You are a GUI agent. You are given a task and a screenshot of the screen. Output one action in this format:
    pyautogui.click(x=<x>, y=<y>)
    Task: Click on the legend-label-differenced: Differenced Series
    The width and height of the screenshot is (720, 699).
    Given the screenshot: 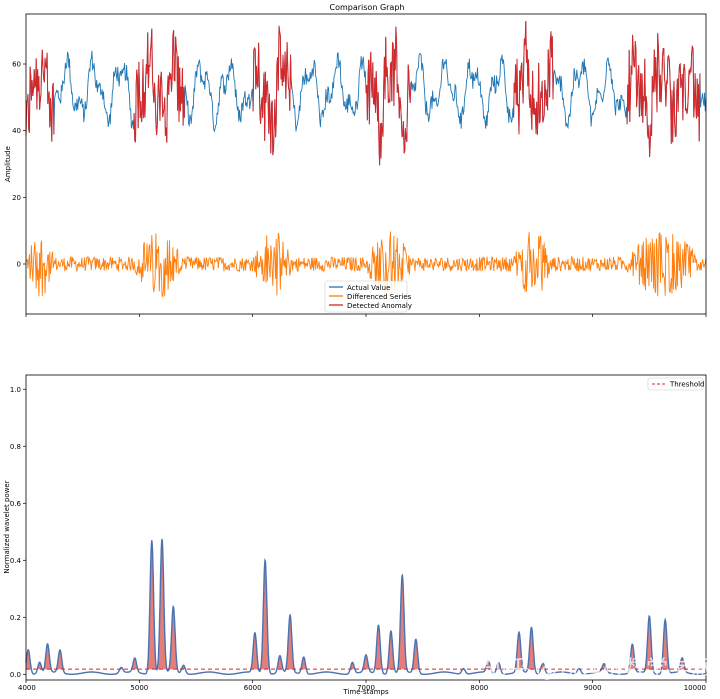 What is the action you would take?
    pyautogui.click(x=379, y=297)
    